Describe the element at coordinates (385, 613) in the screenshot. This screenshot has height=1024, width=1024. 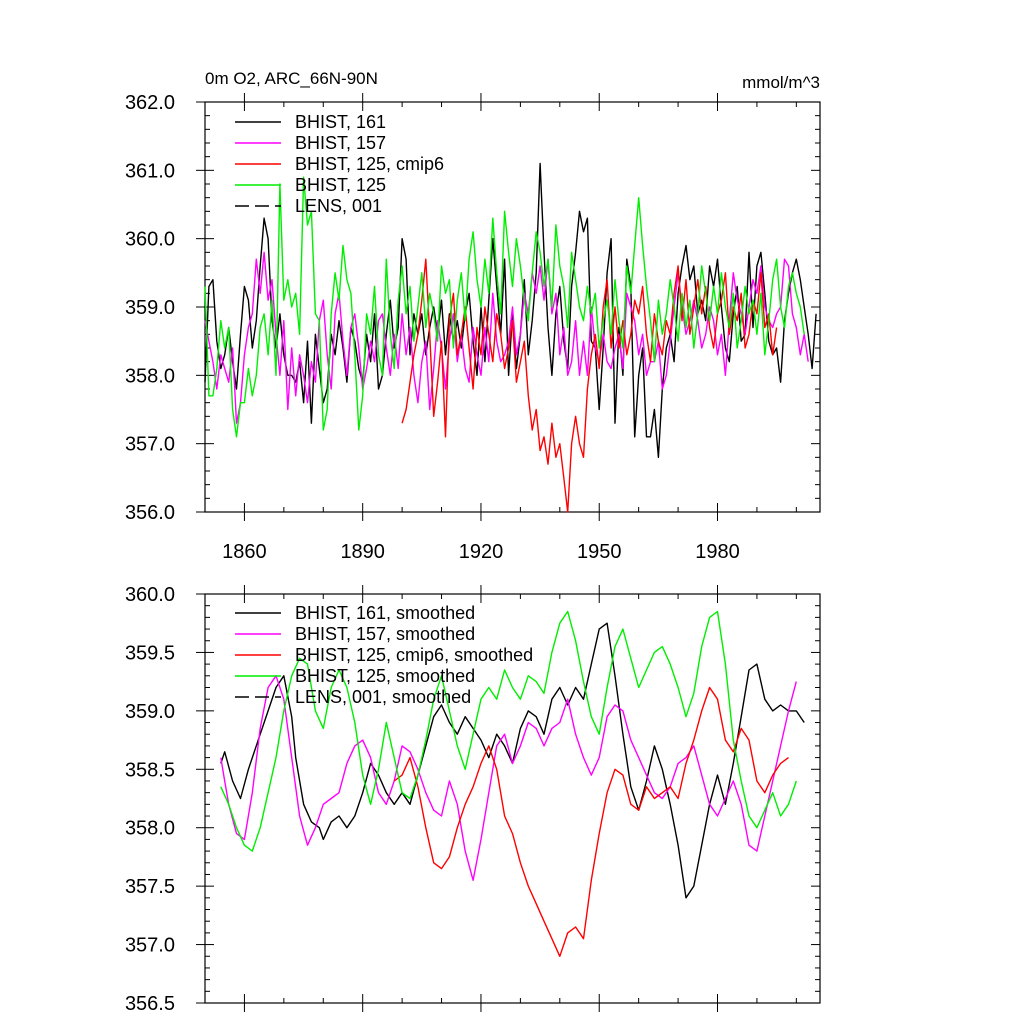
I see `legend-label: BHIST, 161, smoothed` at that location.